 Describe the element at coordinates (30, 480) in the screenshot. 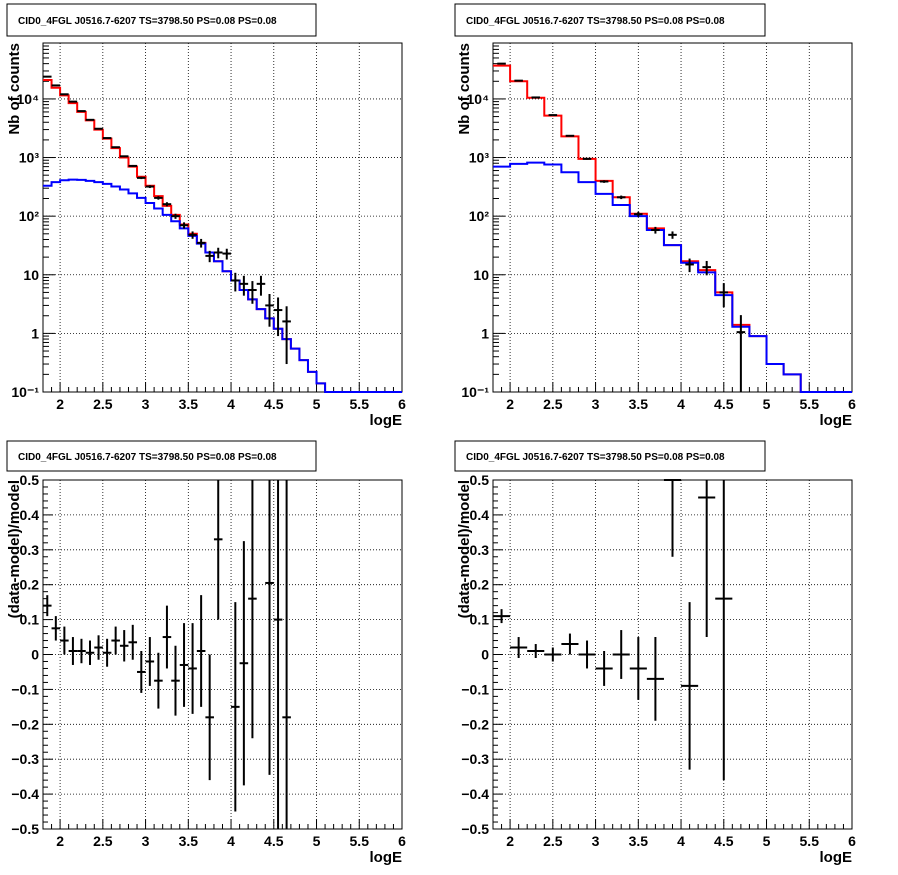

I see `y-tick-label: 0.5` at that location.